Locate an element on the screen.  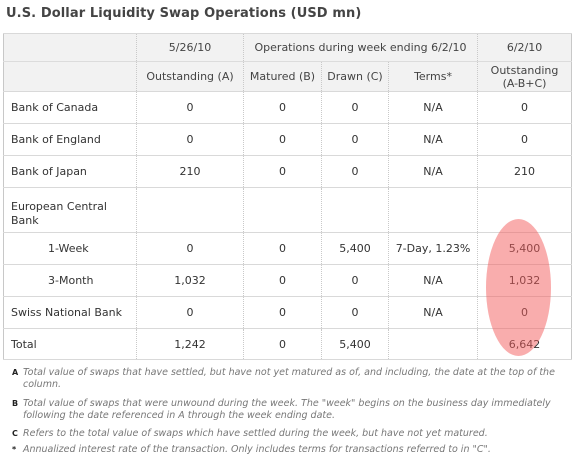
cell-outstanding-total: 1,032 is located at coordinates (525, 280).